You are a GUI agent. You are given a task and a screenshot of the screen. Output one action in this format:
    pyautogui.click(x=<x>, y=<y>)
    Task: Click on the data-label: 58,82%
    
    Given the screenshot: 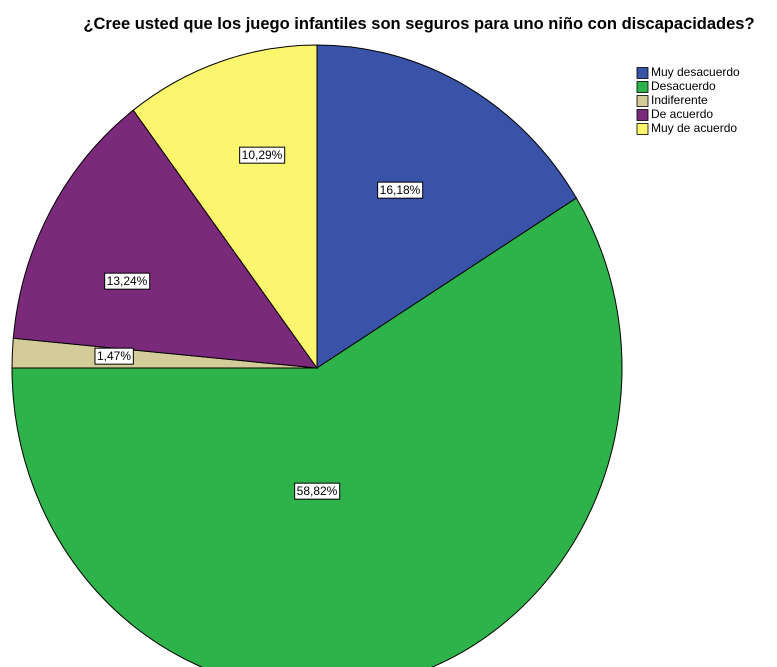 What is the action you would take?
    pyautogui.click(x=317, y=491)
    